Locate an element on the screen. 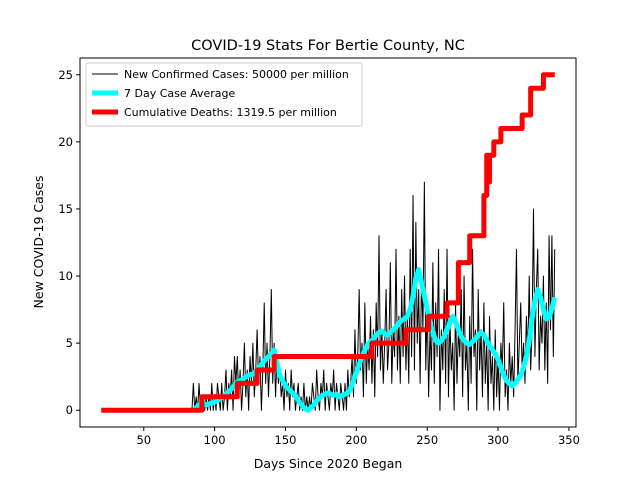 The width and height of the screenshot is (640, 480). chart-title: COVID-19 Stats For Bertie County, NC is located at coordinates (328, 46).